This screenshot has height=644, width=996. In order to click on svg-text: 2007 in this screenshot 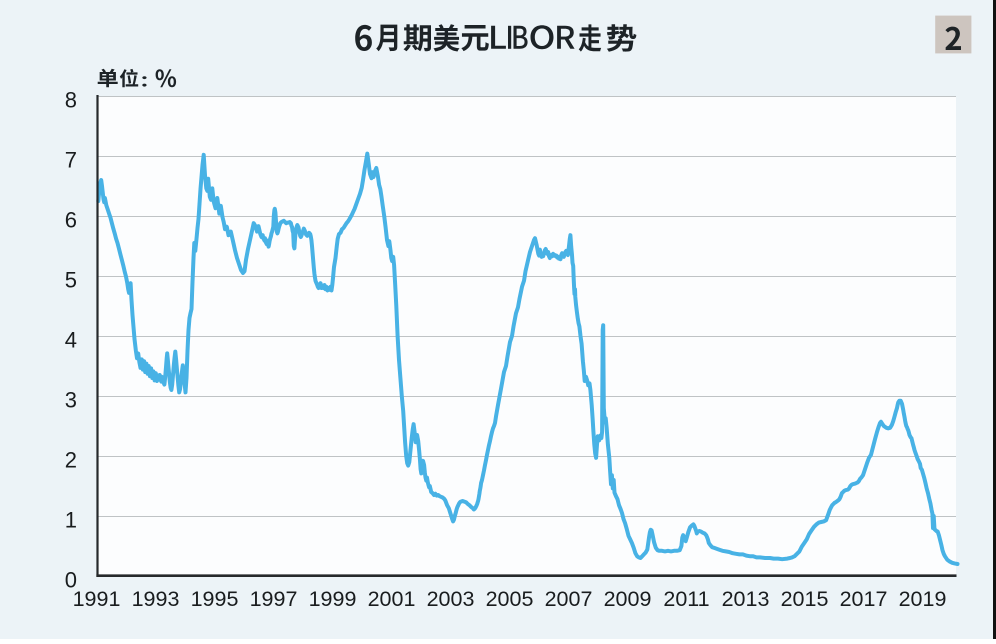, I will do `click(569, 599)`.